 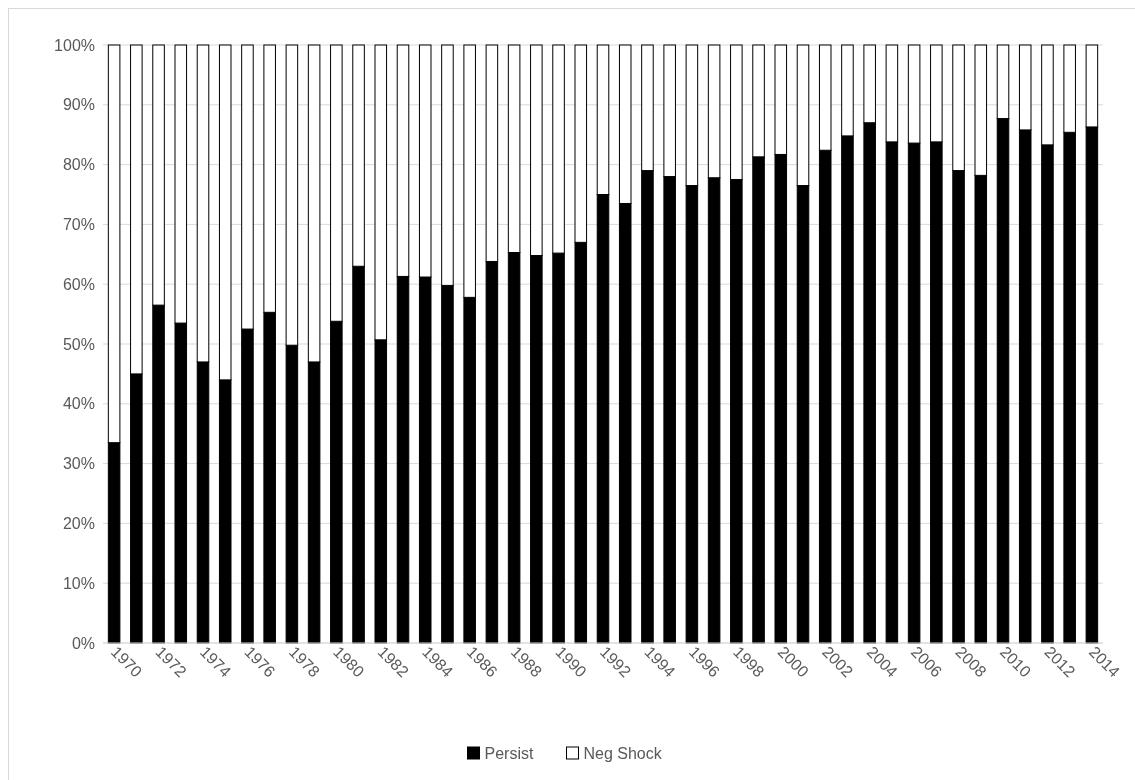 What do you see at coordinates (78, 165) in the screenshot?
I see `y-tick-label: 80%` at bounding box center [78, 165].